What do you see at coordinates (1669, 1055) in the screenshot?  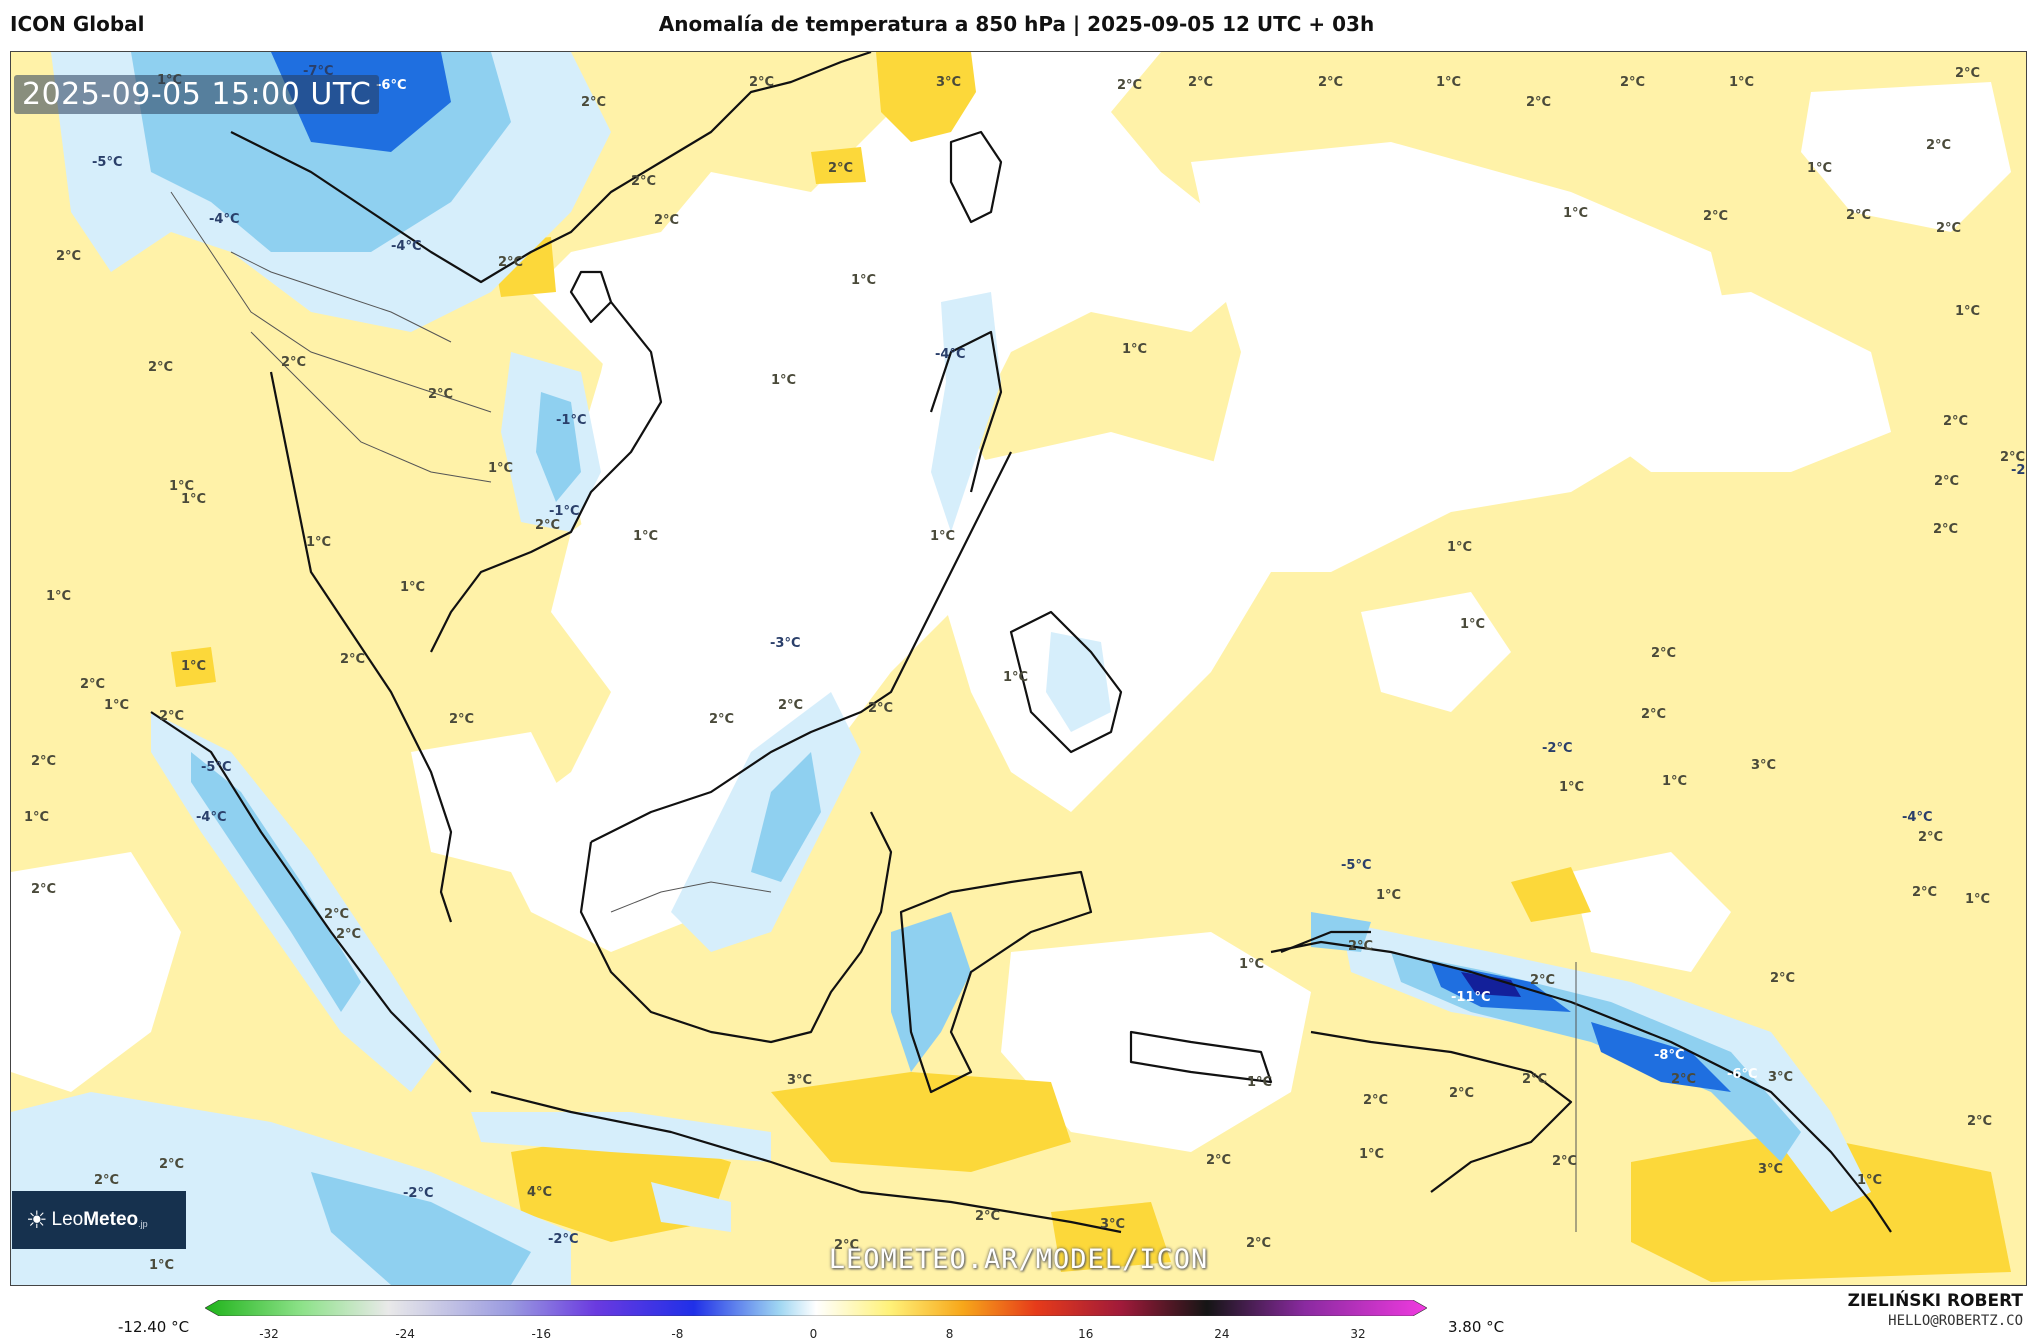 I see `temperature-label: -8°C` at bounding box center [1669, 1055].